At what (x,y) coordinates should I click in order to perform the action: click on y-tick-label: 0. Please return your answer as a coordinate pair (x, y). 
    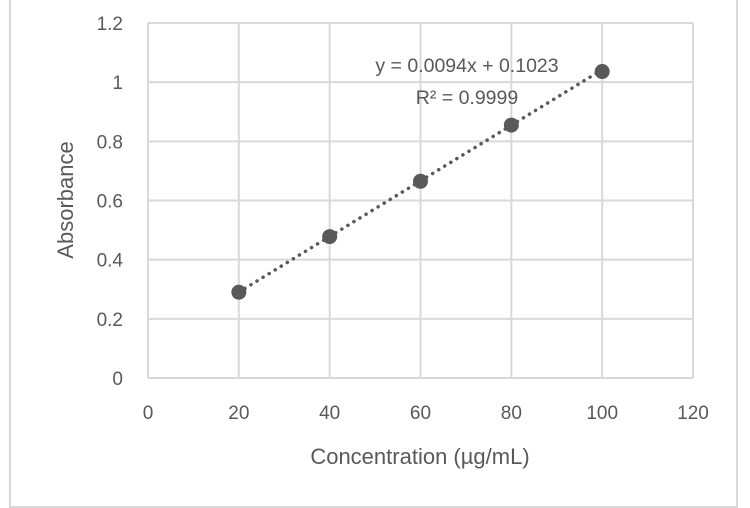
    Looking at the image, I should click on (117, 379).